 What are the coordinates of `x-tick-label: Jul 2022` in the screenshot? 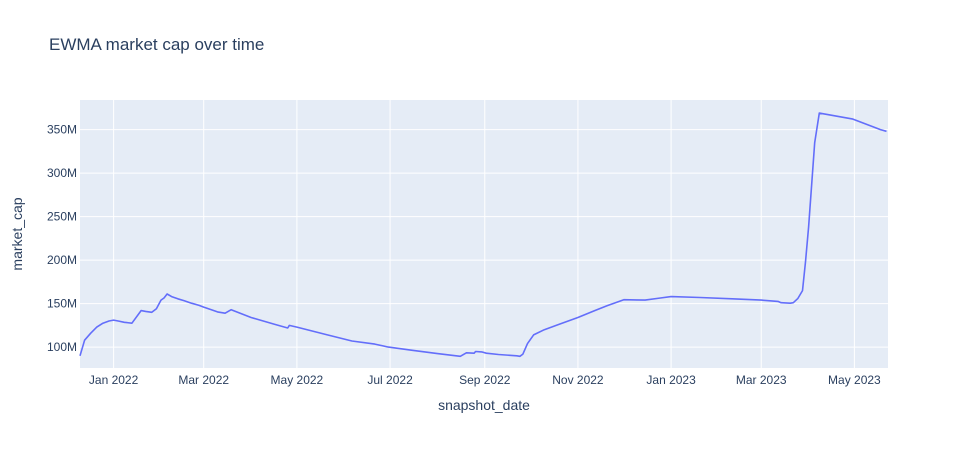 It's located at (390, 380).